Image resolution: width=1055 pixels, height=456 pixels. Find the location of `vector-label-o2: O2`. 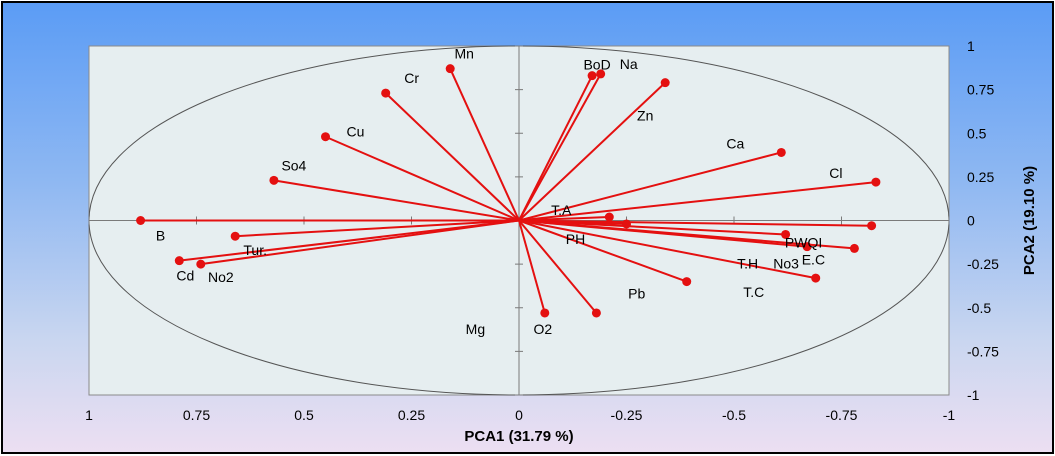

vector-label-o2: O2 is located at coordinates (542, 329).